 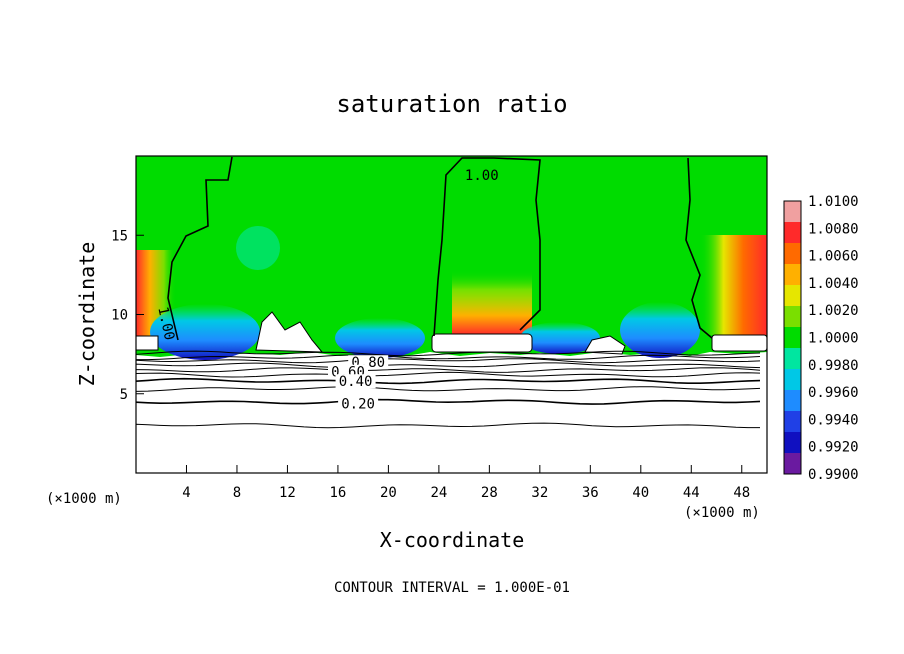 What do you see at coordinates (833, 257) in the screenshot?
I see `colorbar-level-label: 1.0060` at bounding box center [833, 257].